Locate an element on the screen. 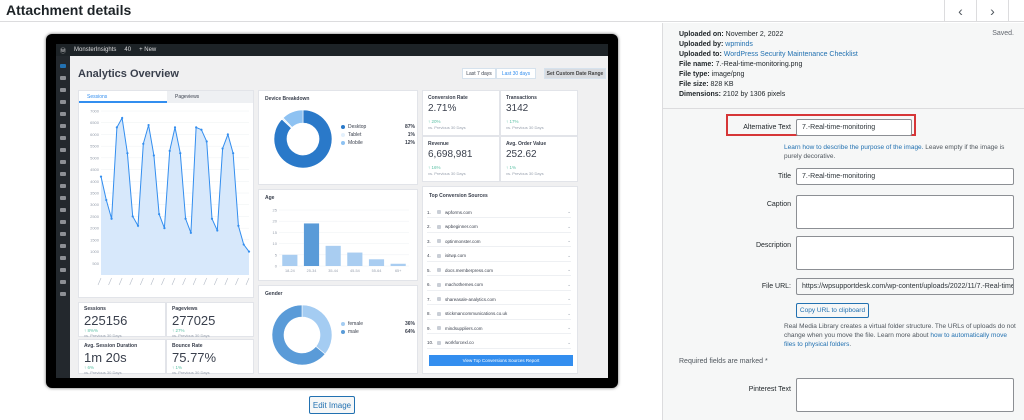 The height and width of the screenshot is (420, 1024). range-30-days: Last 30 days is located at coordinates (516, 73).